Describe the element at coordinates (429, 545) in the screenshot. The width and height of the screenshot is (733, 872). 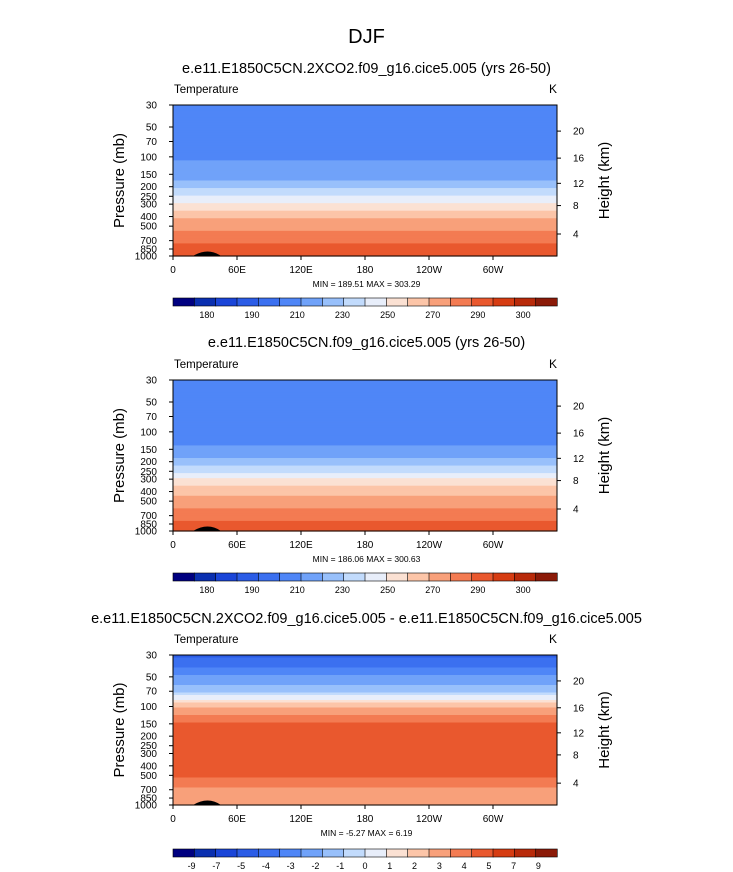
I see `x-tick-label: 120W` at that location.